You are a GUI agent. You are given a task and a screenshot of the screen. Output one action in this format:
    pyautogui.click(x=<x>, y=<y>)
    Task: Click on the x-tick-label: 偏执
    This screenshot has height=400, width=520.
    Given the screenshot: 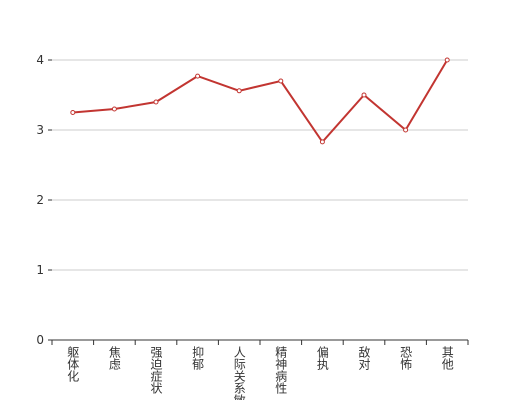 What is the action you would take?
    pyautogui.click(x=322, y=358)
    